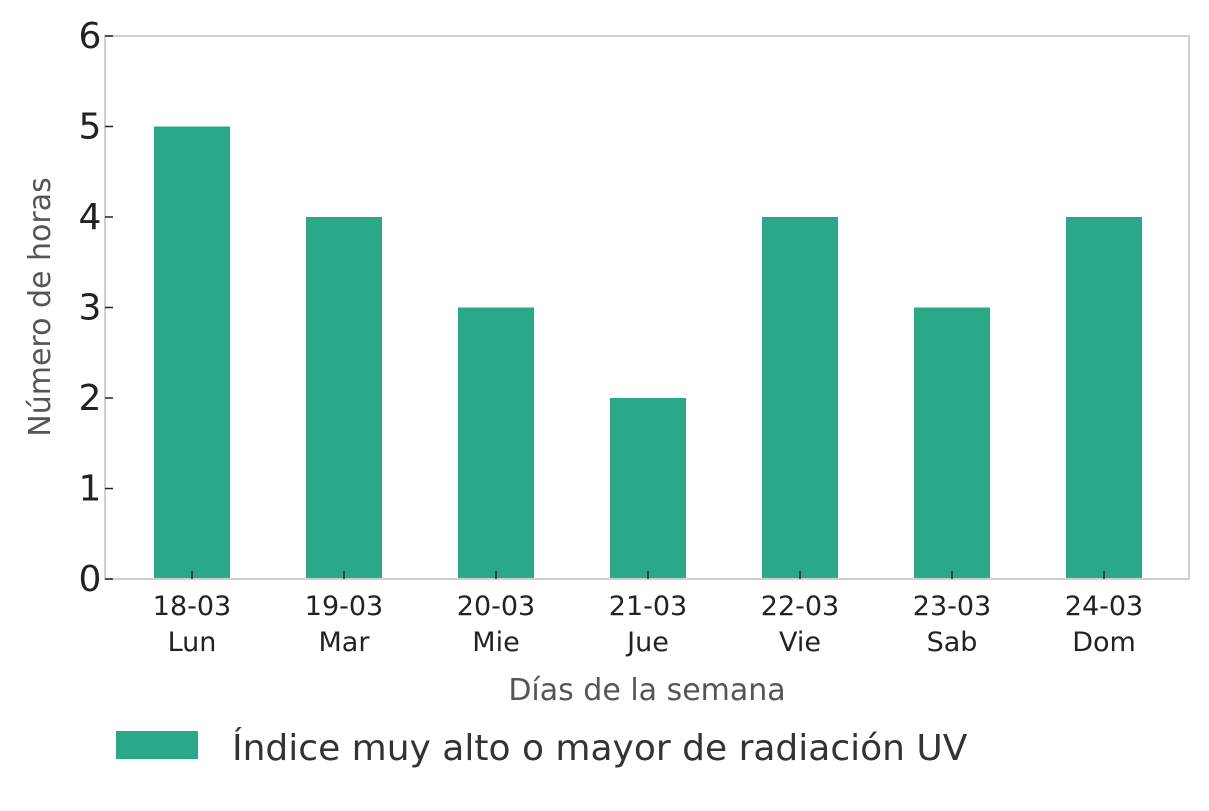  I want to click on y-tick-label: 0, so click(90, 579).